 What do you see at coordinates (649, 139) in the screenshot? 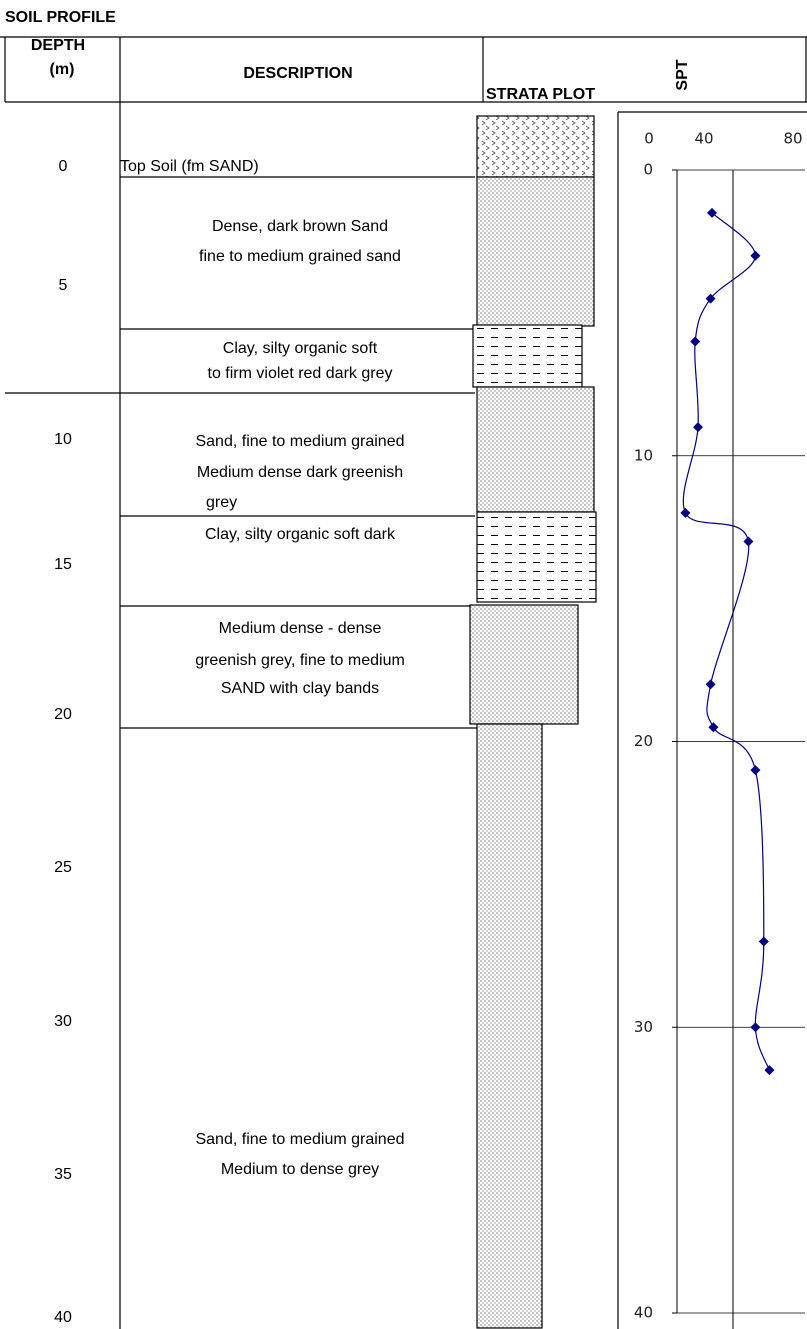
I see `x-tick-label: 0` at bounding box center [649, 139].